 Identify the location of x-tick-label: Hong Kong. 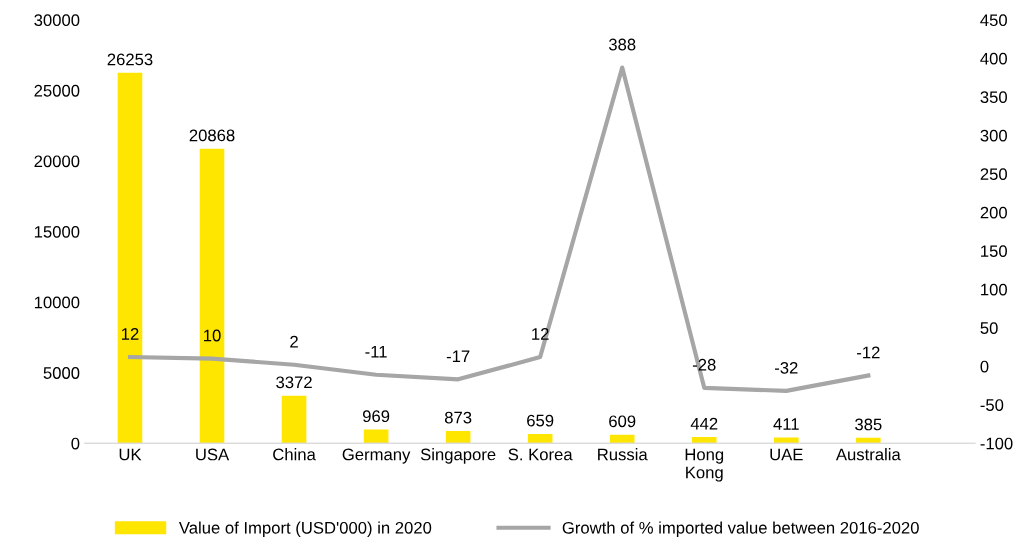
(704, 465).